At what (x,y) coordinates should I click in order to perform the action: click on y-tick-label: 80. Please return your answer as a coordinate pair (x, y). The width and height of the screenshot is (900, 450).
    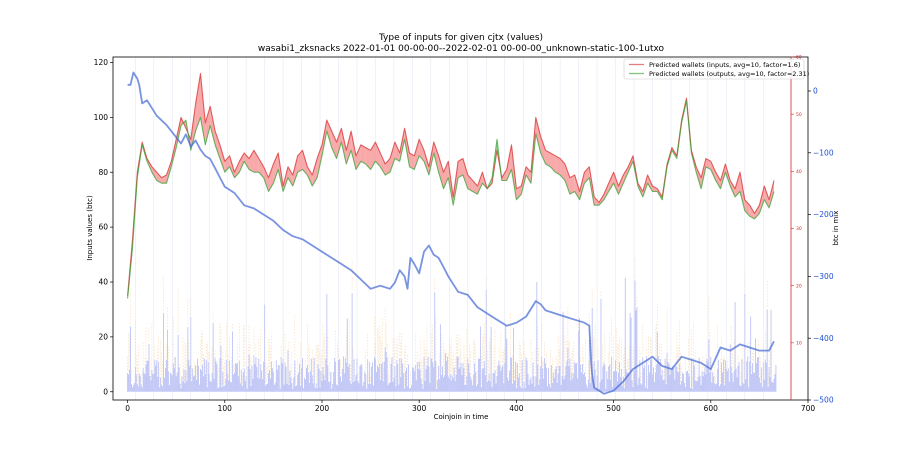
    Looking at the image, I should click on (103, 172).